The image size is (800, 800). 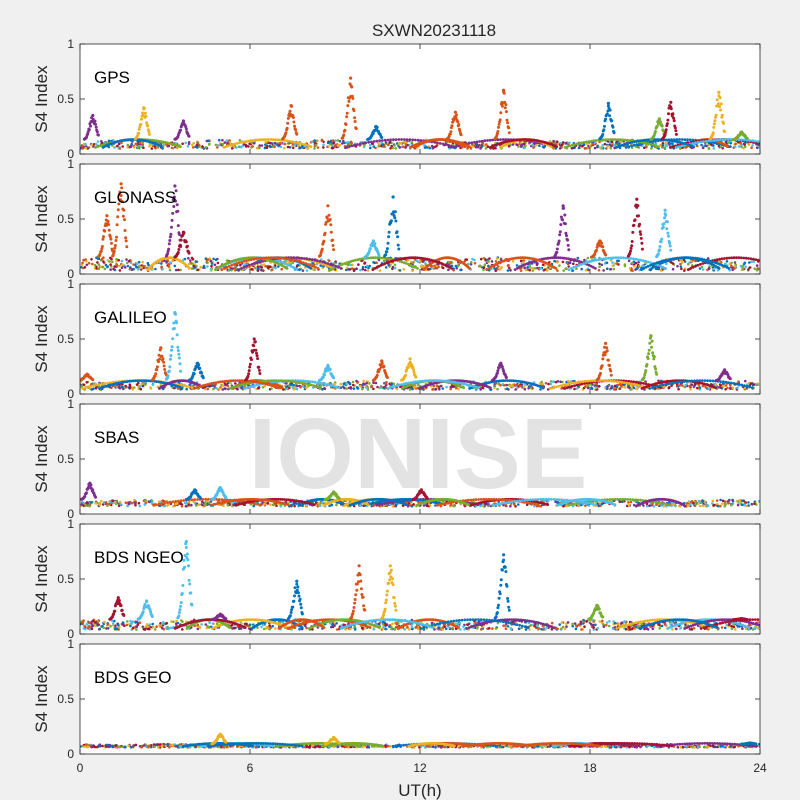 What do you see at coordinates (291, 106) in the screenshot?
I see `burst-peak` at bounding box center [291, 106].